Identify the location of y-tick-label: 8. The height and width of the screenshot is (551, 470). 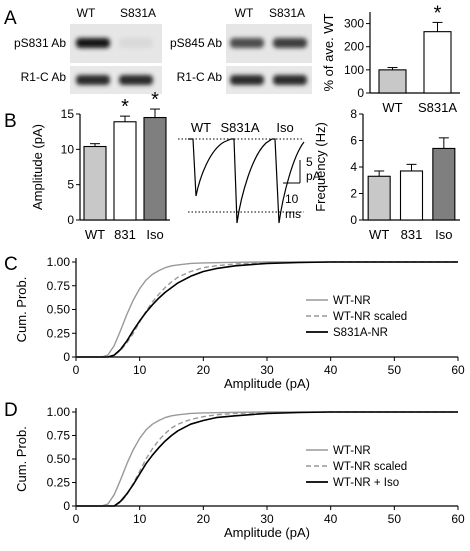
(353, 114).